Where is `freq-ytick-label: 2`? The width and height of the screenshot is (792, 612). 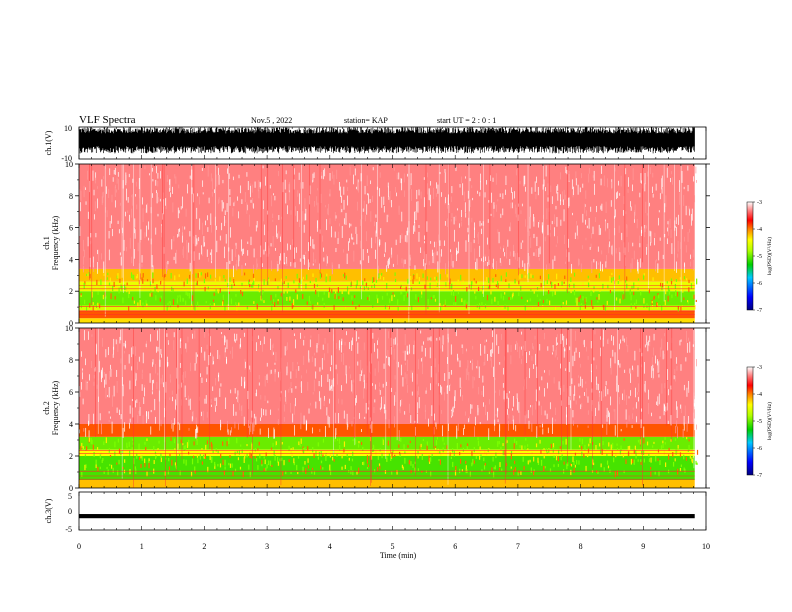
freq-ytick-label: 2 is located at coordinates (71, 291).